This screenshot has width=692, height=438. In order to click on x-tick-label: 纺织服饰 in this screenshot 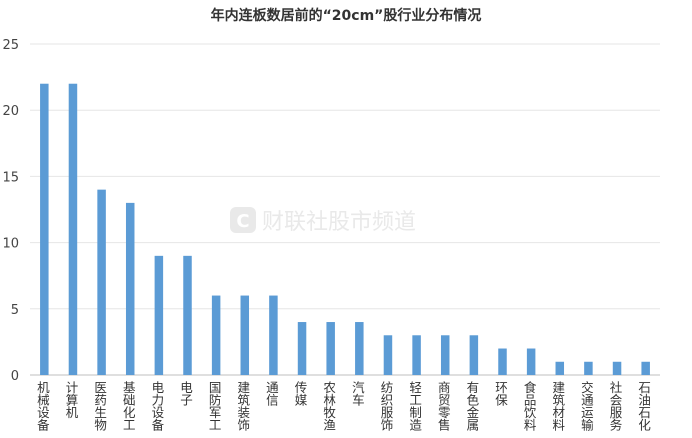, I will do `click(385, 406)`.